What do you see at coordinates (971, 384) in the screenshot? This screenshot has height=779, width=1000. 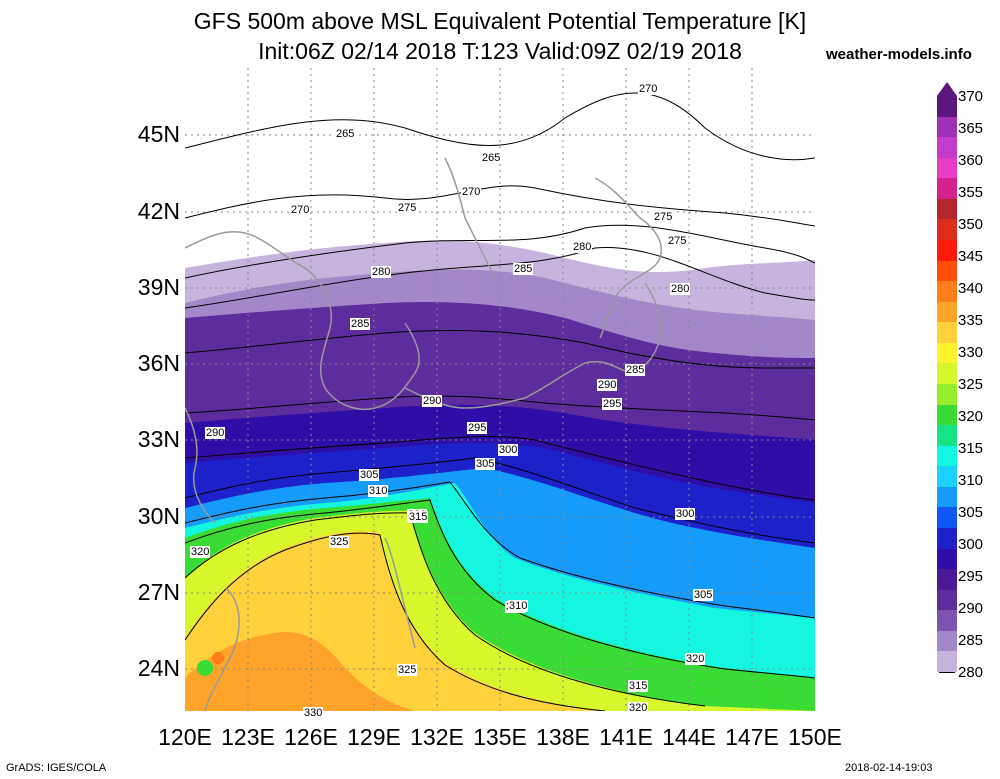 I see `colorbar-label: 325` at bounding box center [971, 384].